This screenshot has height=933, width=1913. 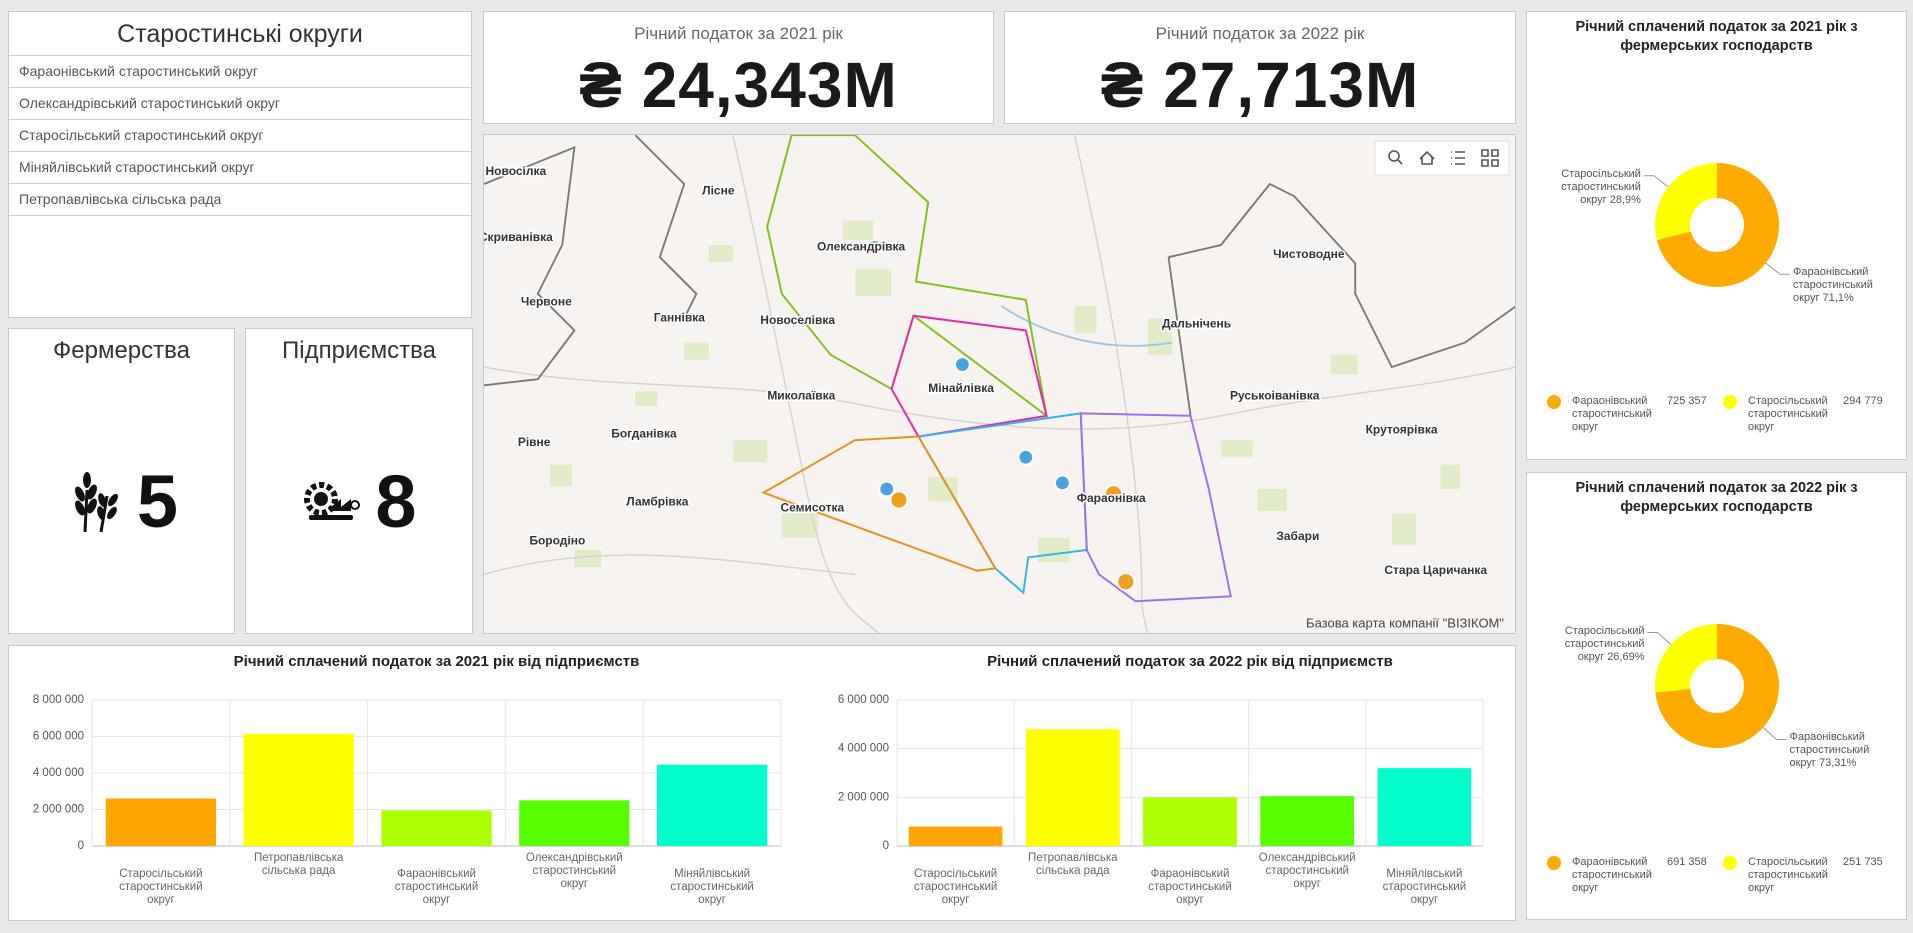 I want to click on indicator-value: ₴ 24,343M, so click(x=738, y=85).